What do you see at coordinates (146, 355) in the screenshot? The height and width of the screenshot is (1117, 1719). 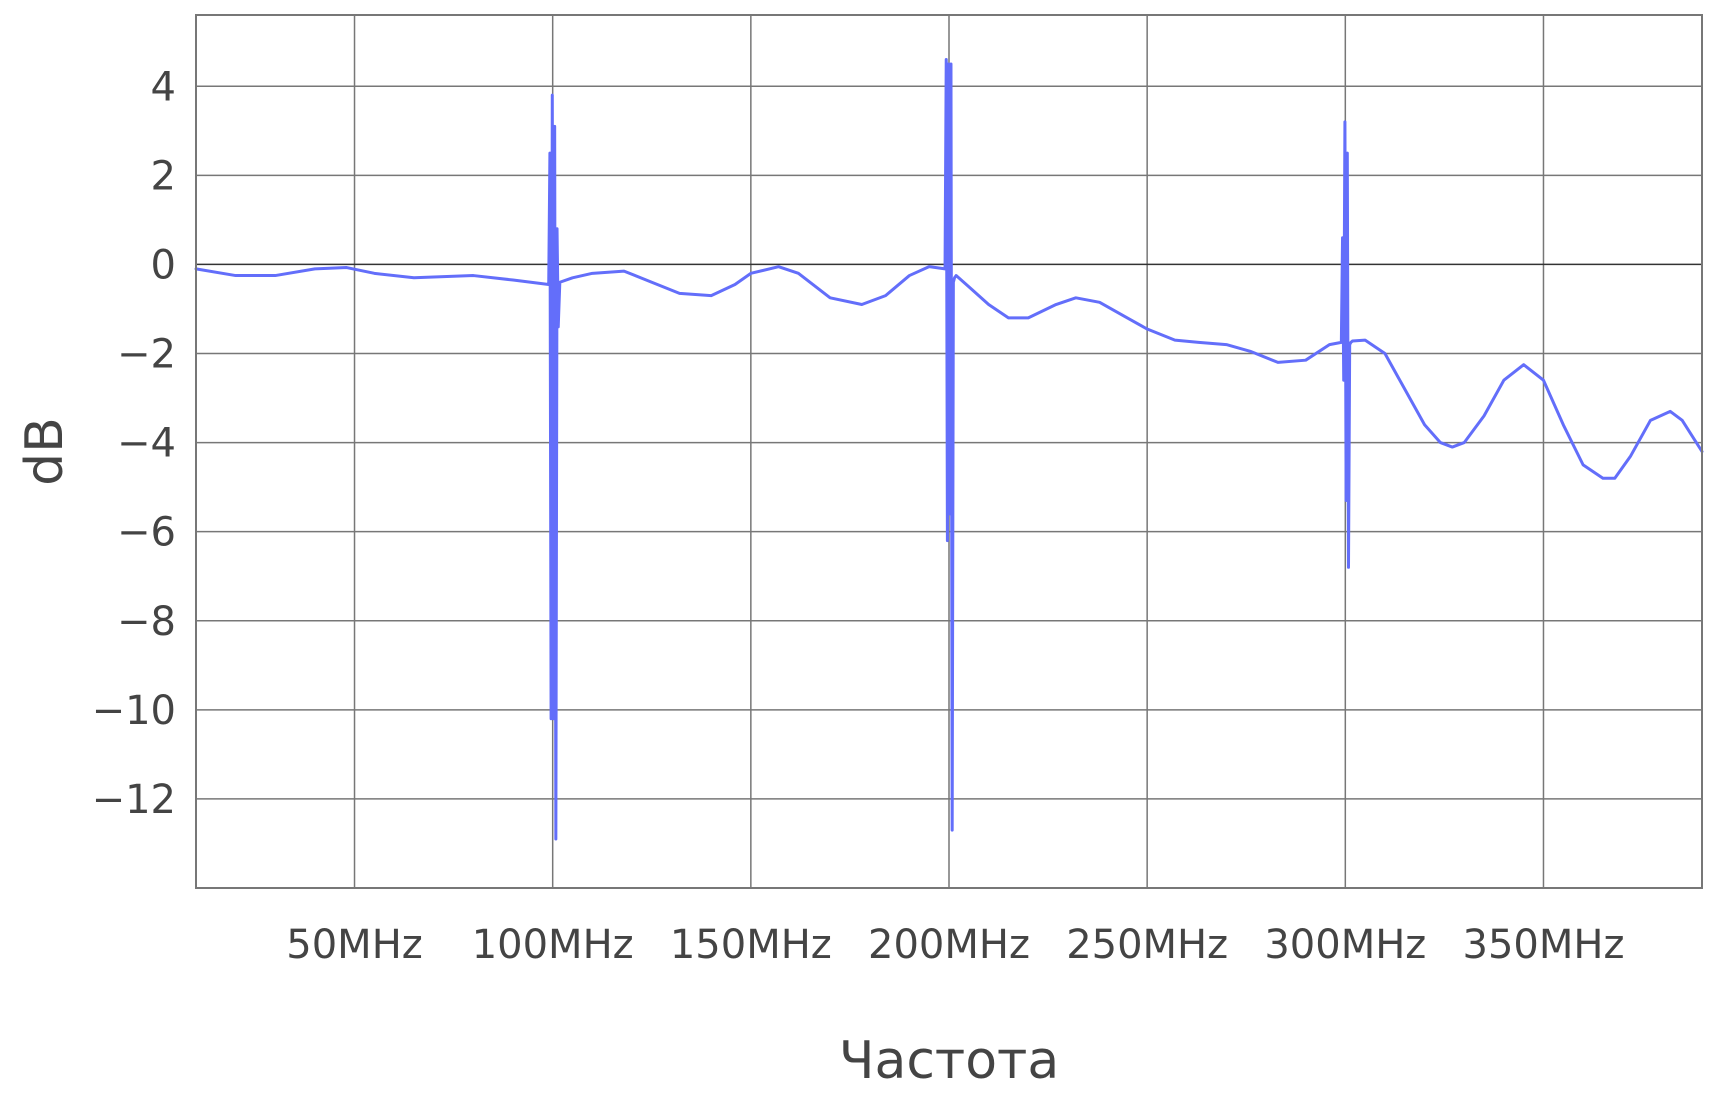 I see `y-tick-label: −2` at bounding box center [146, 355].